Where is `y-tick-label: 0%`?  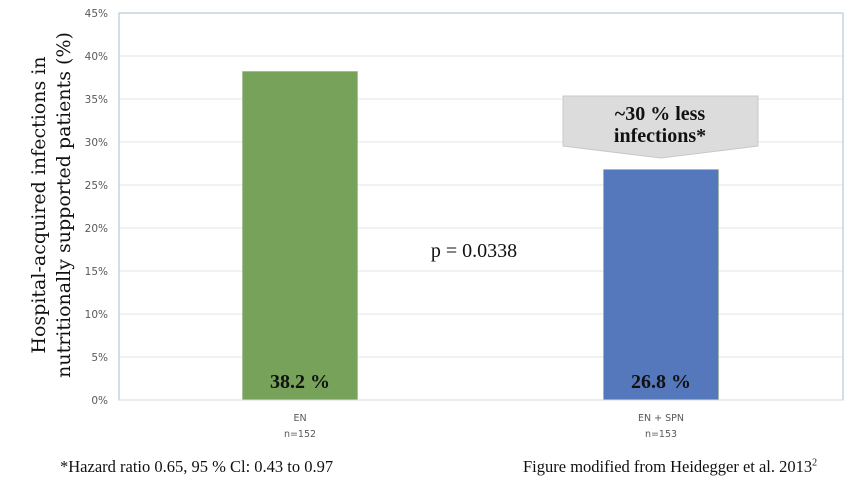 y-tick-label: 0% is located at coordinates (99, 401).